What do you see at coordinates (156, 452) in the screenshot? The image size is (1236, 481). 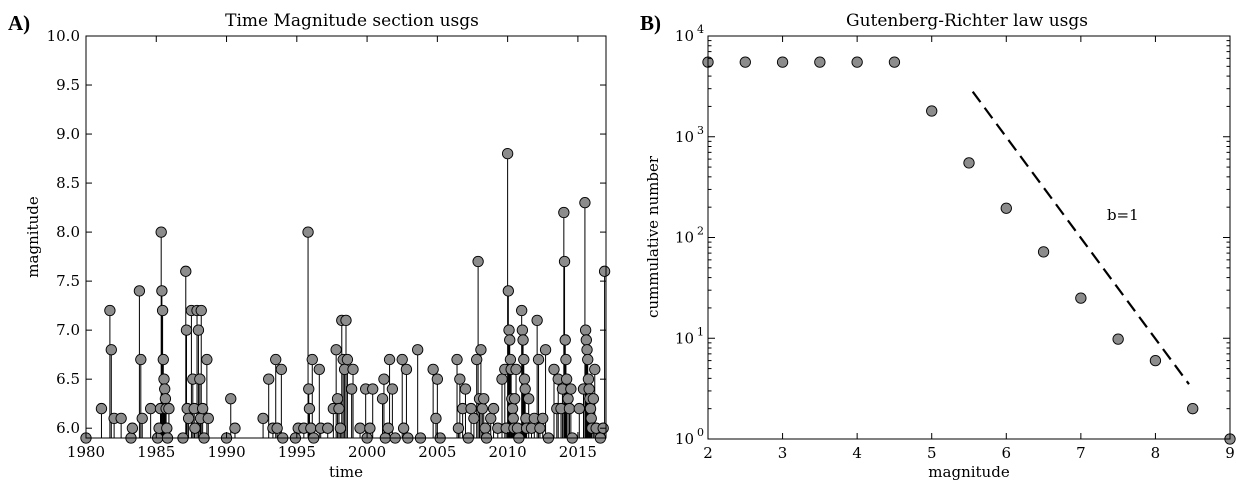 I see `panel-a-xtick-label: 1985` at bounding box center [156, 452].